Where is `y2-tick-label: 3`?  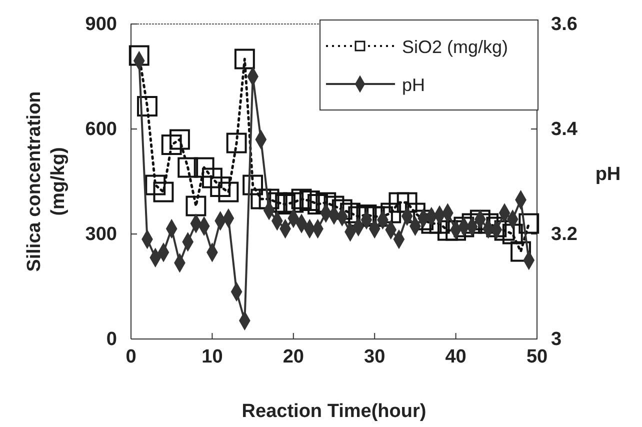
y2-tick-label: 3 is located at coordinates (556, 339).